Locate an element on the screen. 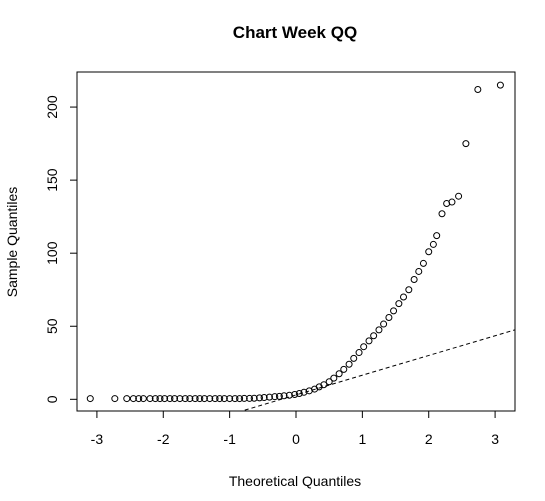 Image resolution: width=545 pixels, height=501 pixels. x-tick-label: 3 is located at coordinates (495, 439).